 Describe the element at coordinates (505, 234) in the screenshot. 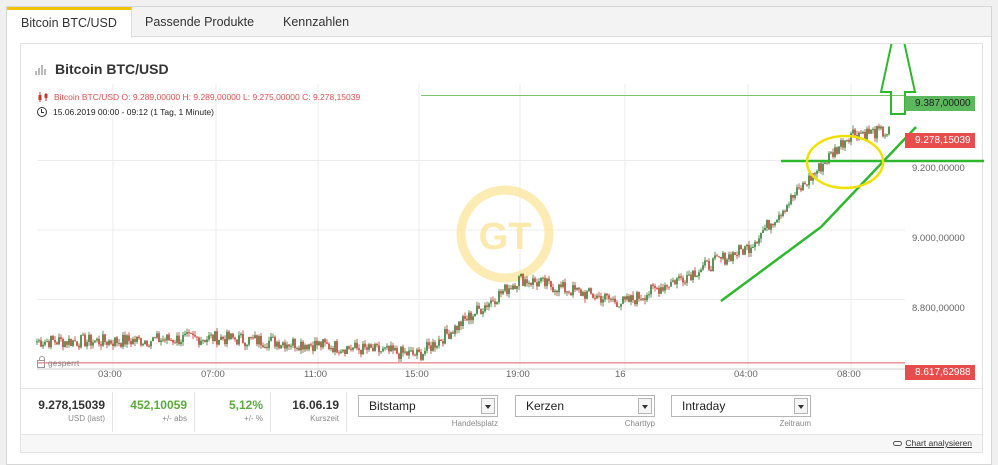

I see `watermark-ring` at that location.